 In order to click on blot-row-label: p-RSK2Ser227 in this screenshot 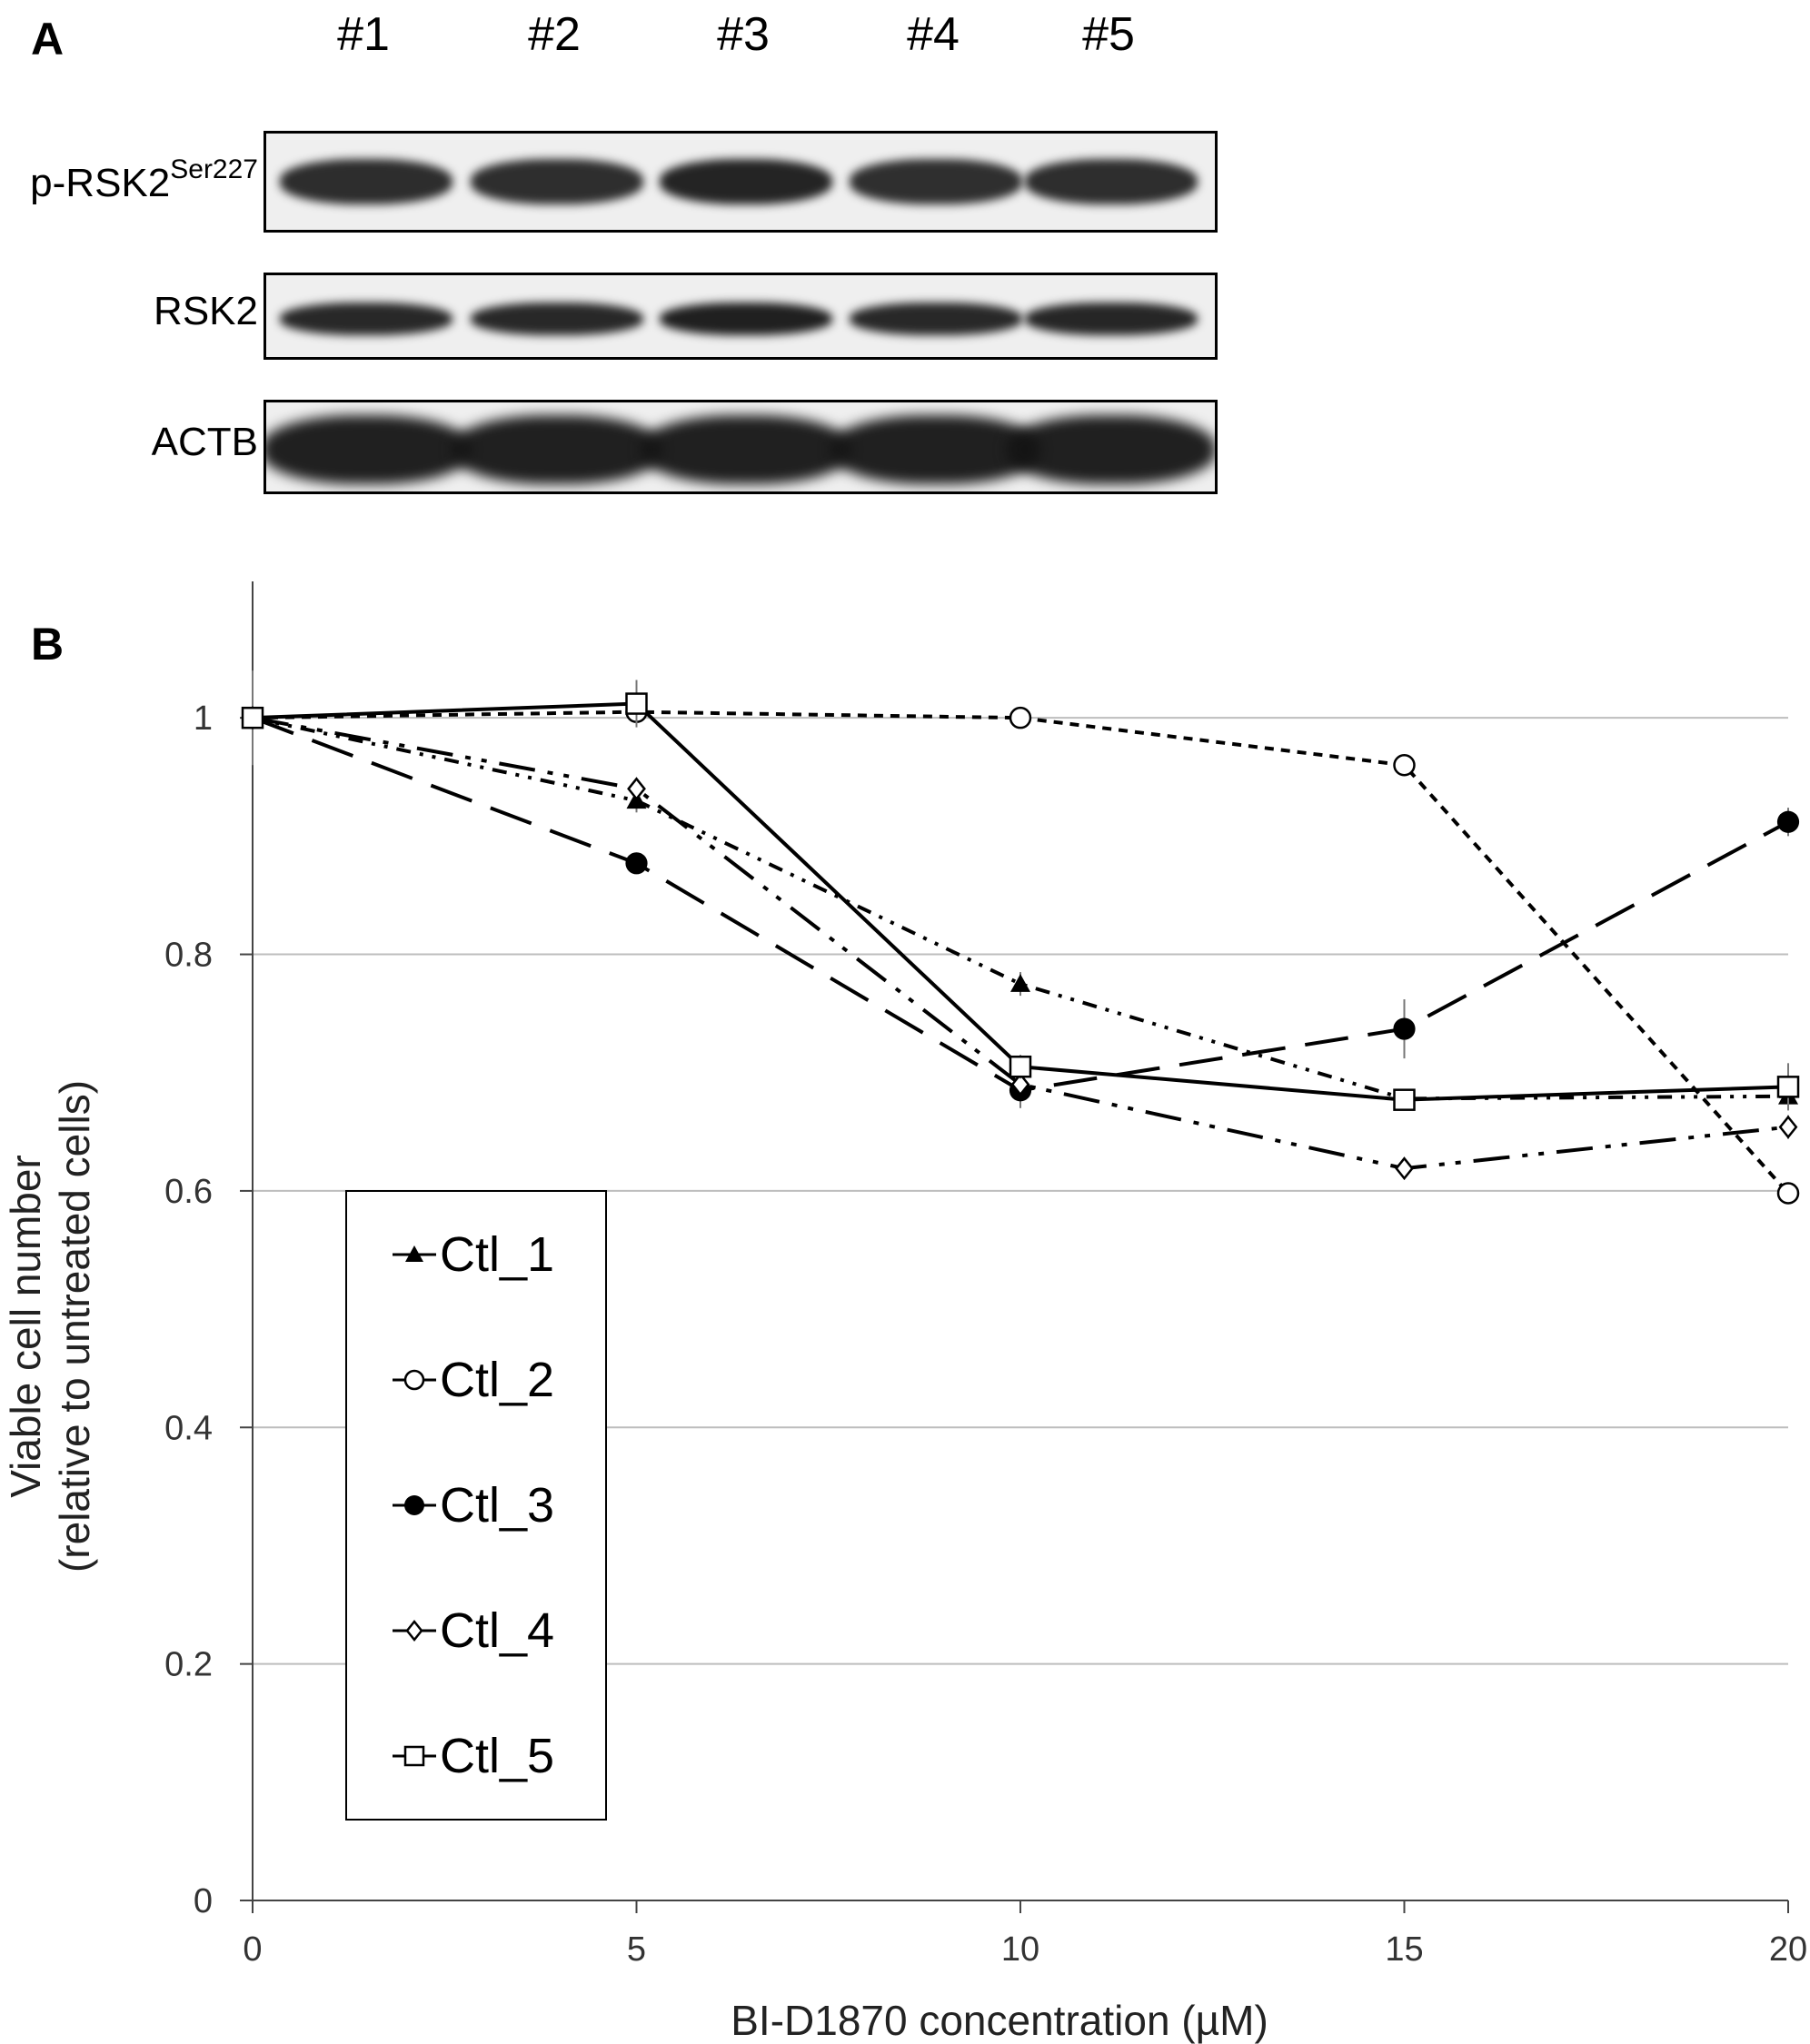, I will do `click(129, 180)`.